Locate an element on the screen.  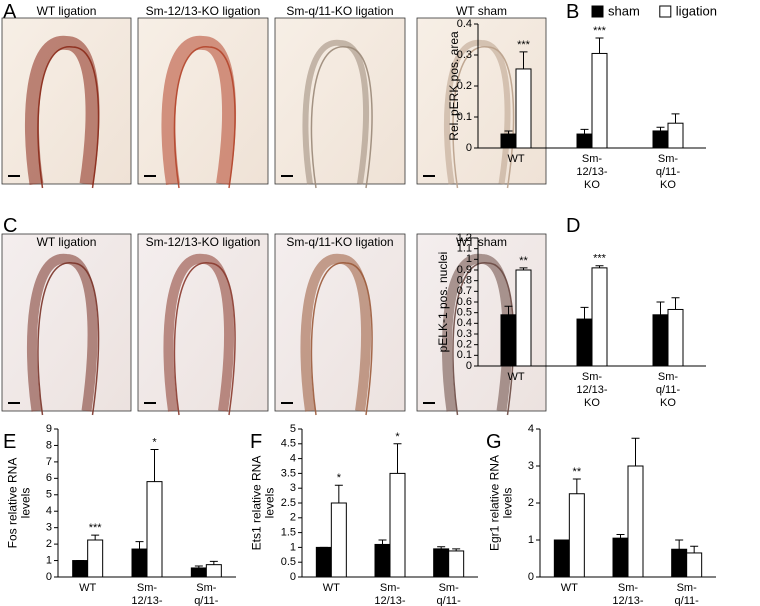
y-tick-label: 0 is located at coordinates (469, 366).